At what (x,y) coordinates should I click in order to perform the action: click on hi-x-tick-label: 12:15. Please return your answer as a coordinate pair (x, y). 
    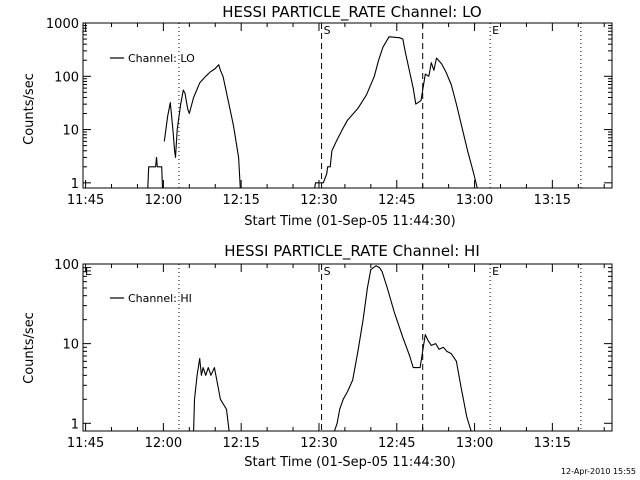
    Looking at the image, I should click on (240, 443).